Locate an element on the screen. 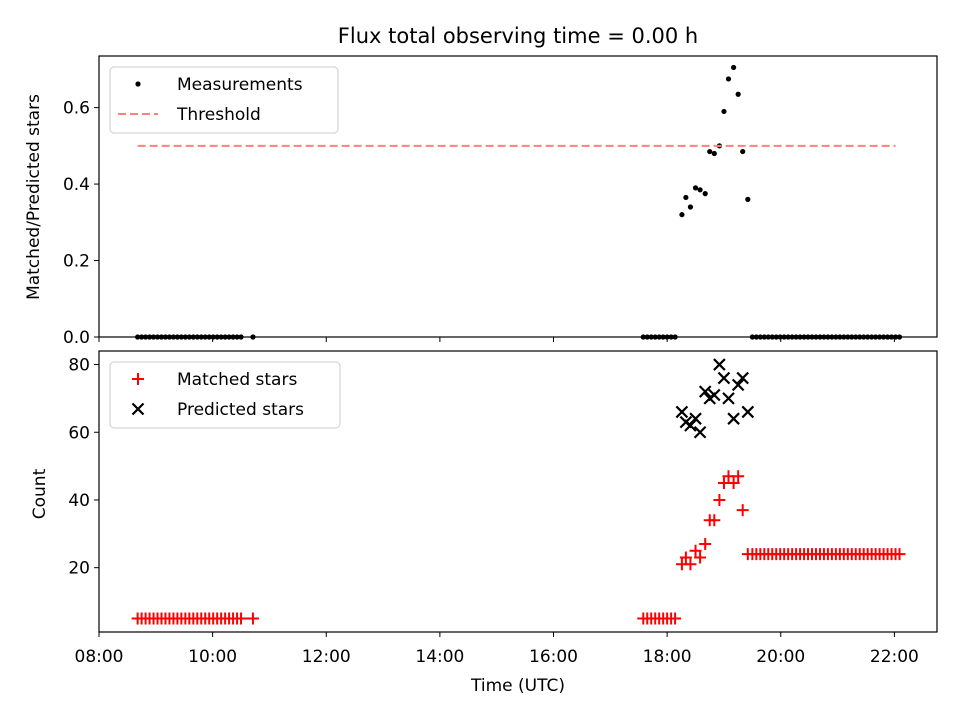  y-tick-label: 40 is located at coordinates (79, 501).